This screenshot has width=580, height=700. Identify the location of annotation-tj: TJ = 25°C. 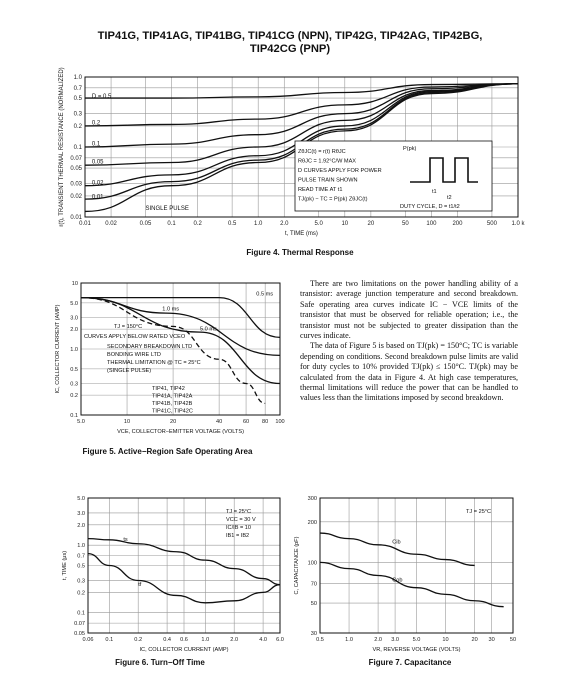
(478, 512).